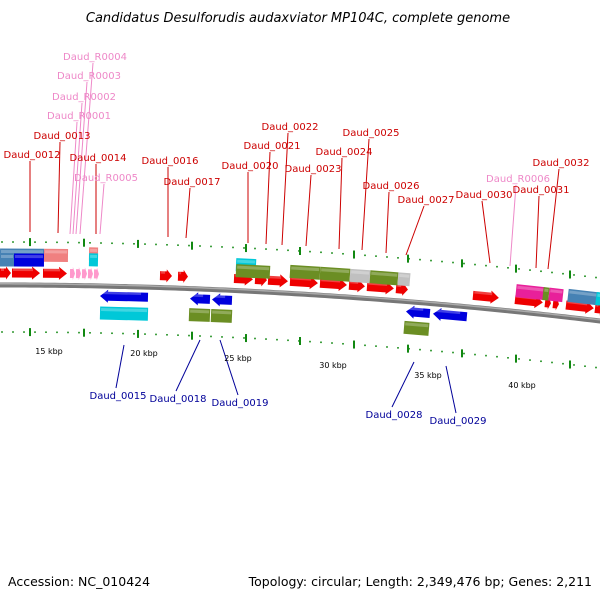 This screenshot has height=600, width=600. Describe the element at coordinates (238, 358) in the screenshot. I see `scale-label: 25 kbp` at that location.